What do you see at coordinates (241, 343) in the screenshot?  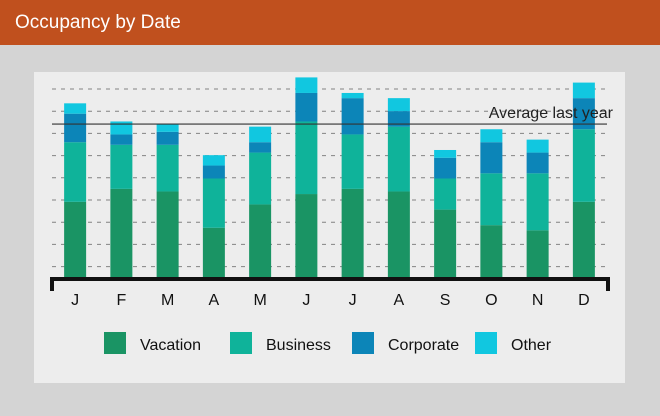 I see `legend-swatch-business` at bounding box center [241, 343].